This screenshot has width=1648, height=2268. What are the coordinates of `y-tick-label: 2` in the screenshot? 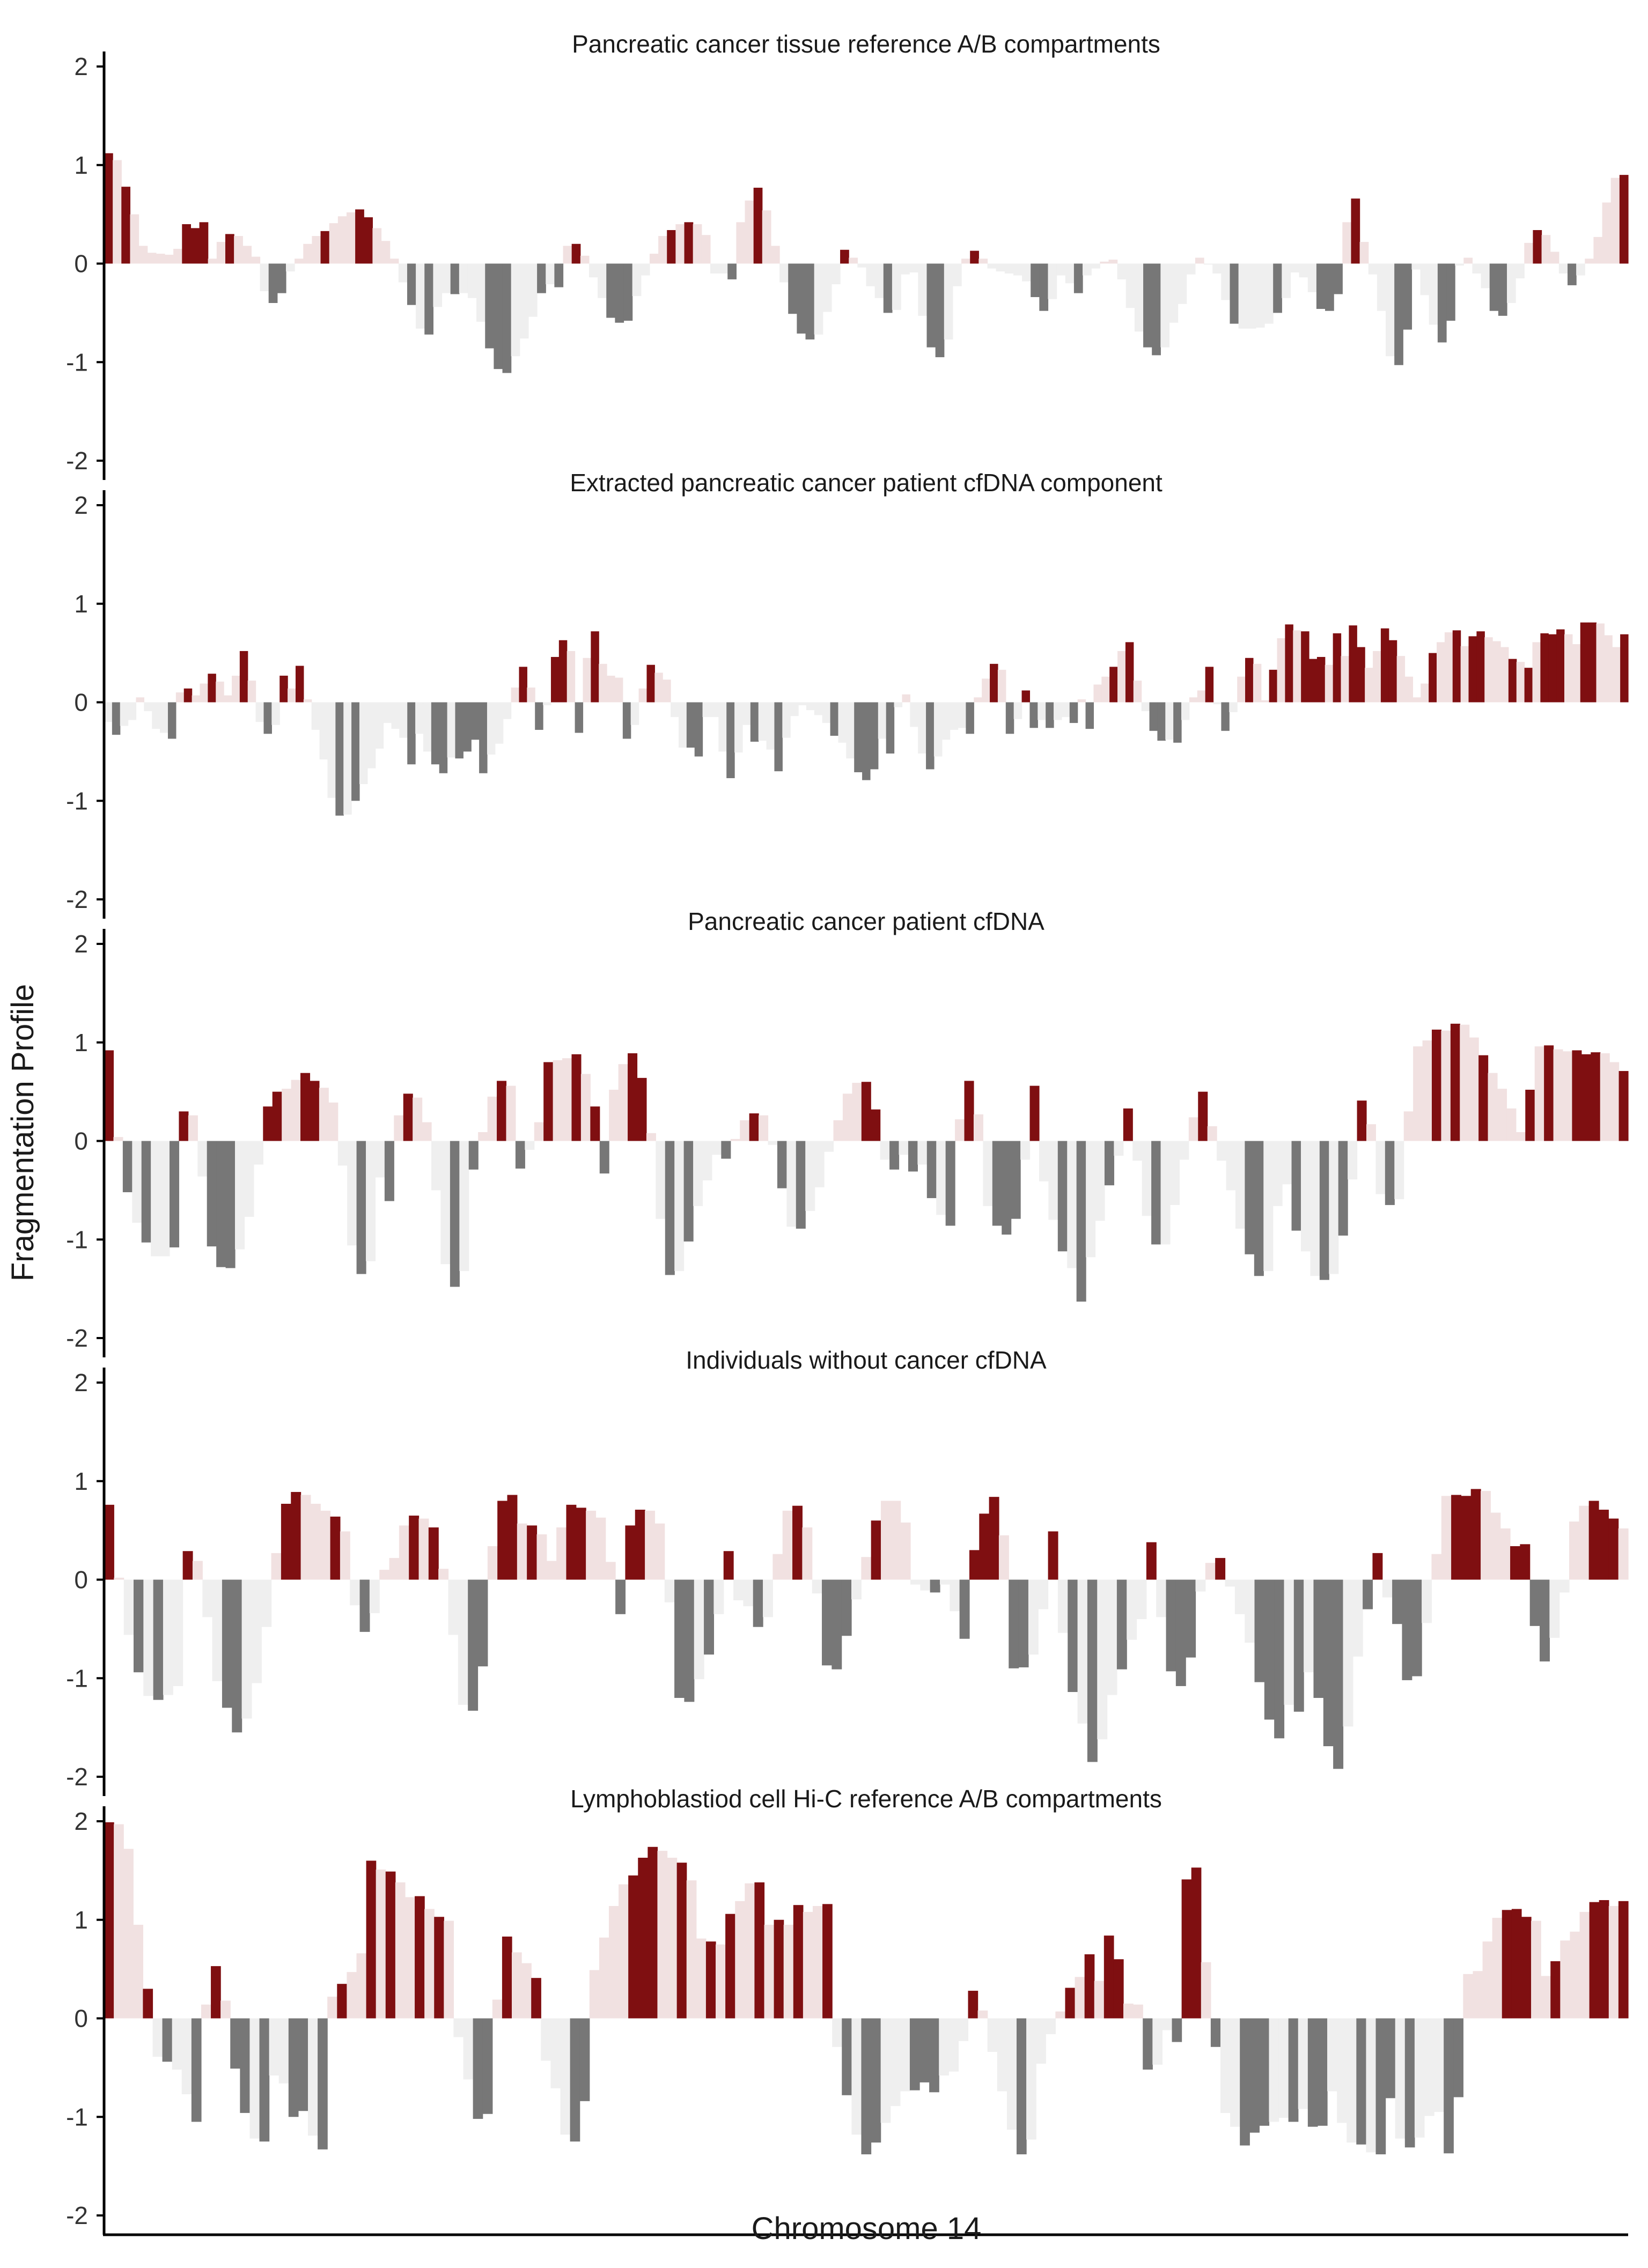 It's located at (81, 944).